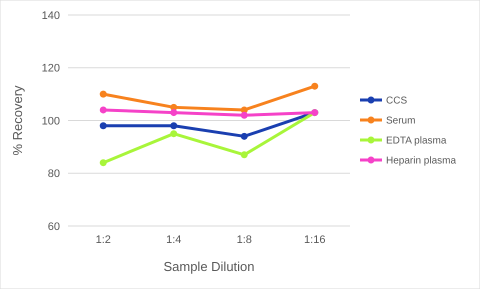  I want to click on y-tick-label: 60, so click(54, 226).